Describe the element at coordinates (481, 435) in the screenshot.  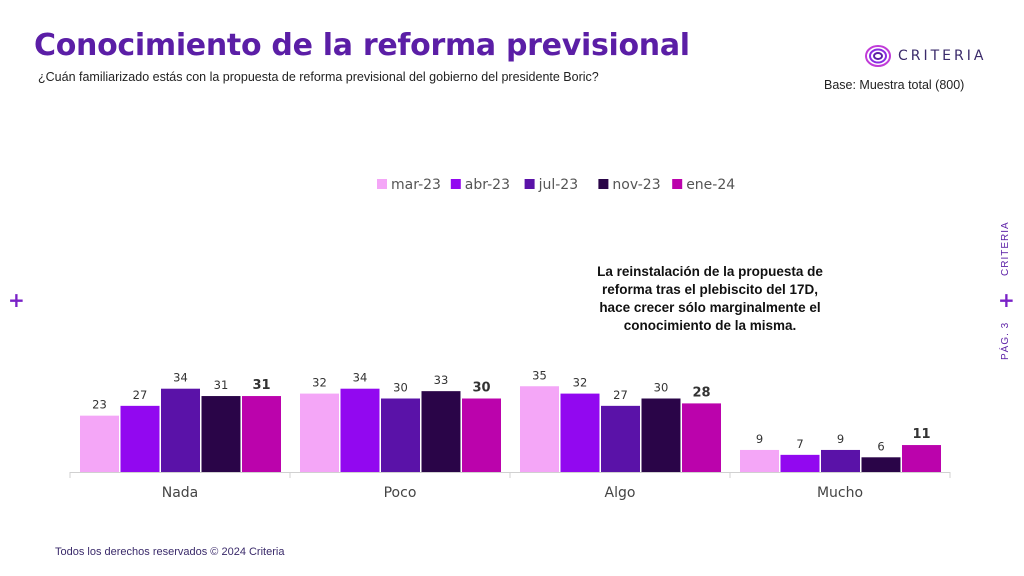
I see `bar-ene-24-poco` at that location.